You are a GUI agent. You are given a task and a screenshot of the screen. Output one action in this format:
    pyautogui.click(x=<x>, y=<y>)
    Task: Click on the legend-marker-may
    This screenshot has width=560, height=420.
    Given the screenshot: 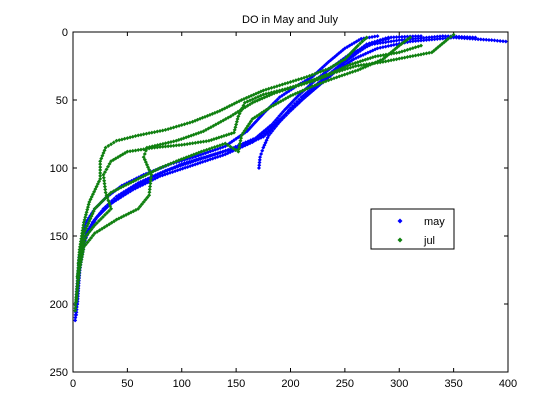 What is the action you would take?
    pyautogui.click(x=400, y=221)
    